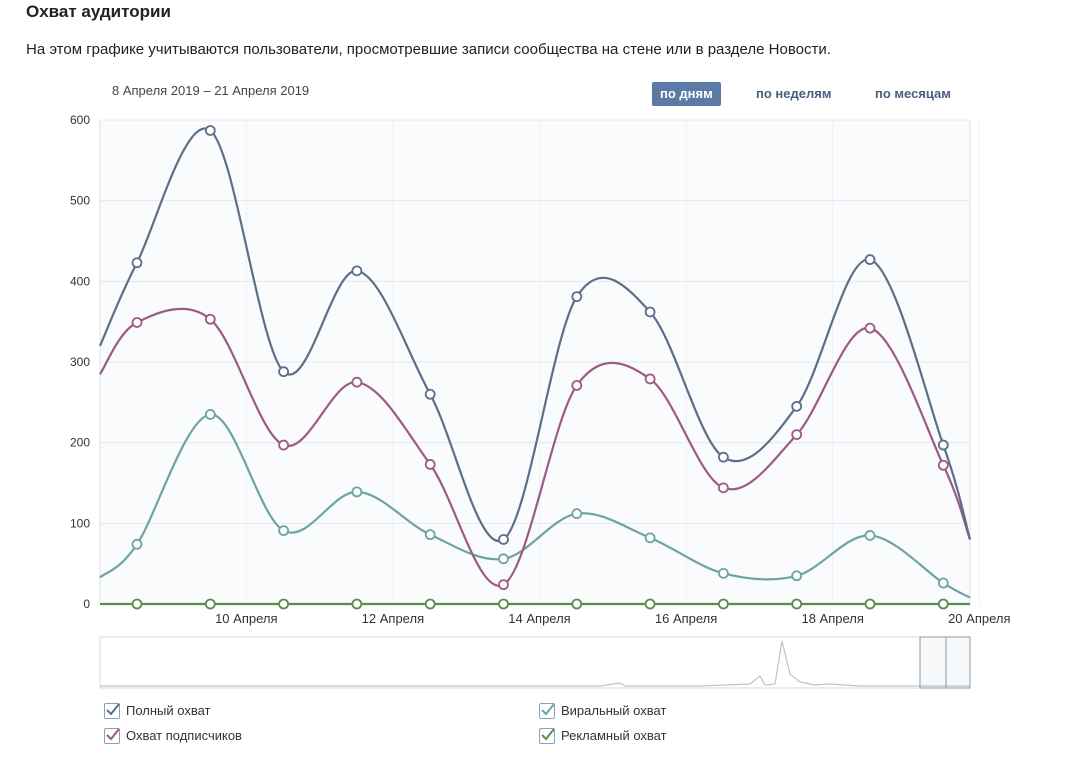 The width and height of the screenshot is (1091, 757). Describe the element at coordinates (86, 604) in the screenshot. I see `y-tick-label: 0` at that location.